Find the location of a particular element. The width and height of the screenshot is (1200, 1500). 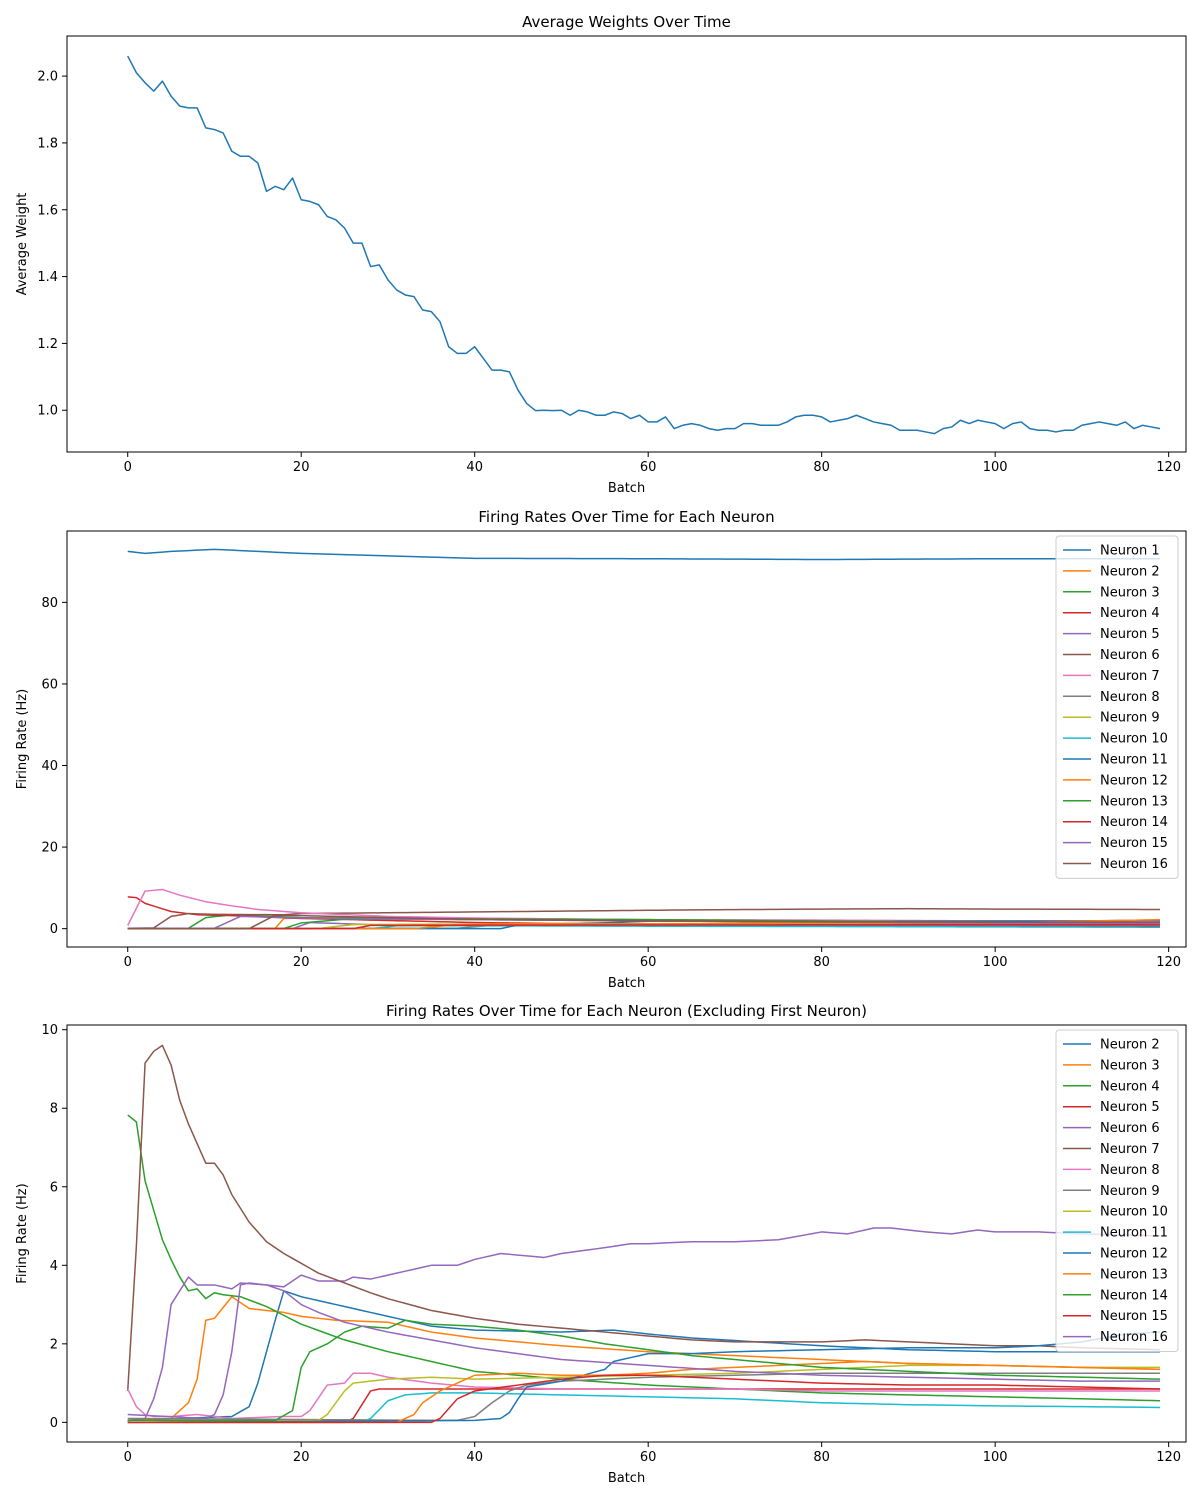

y-tick-label: 20 is located at coordinates (49, 848).